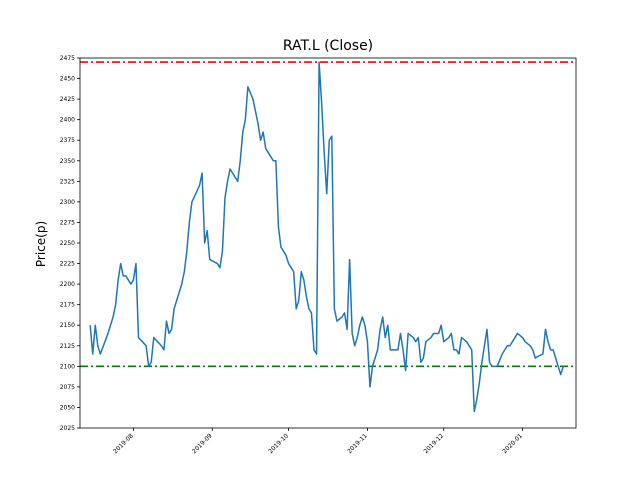 The width and height of the screenshot is (640, 480). What do you see at coordinates (41, 244) in the screenshot?
I see `y-axis-label: Price(p)` at bounding box center [41, 244].